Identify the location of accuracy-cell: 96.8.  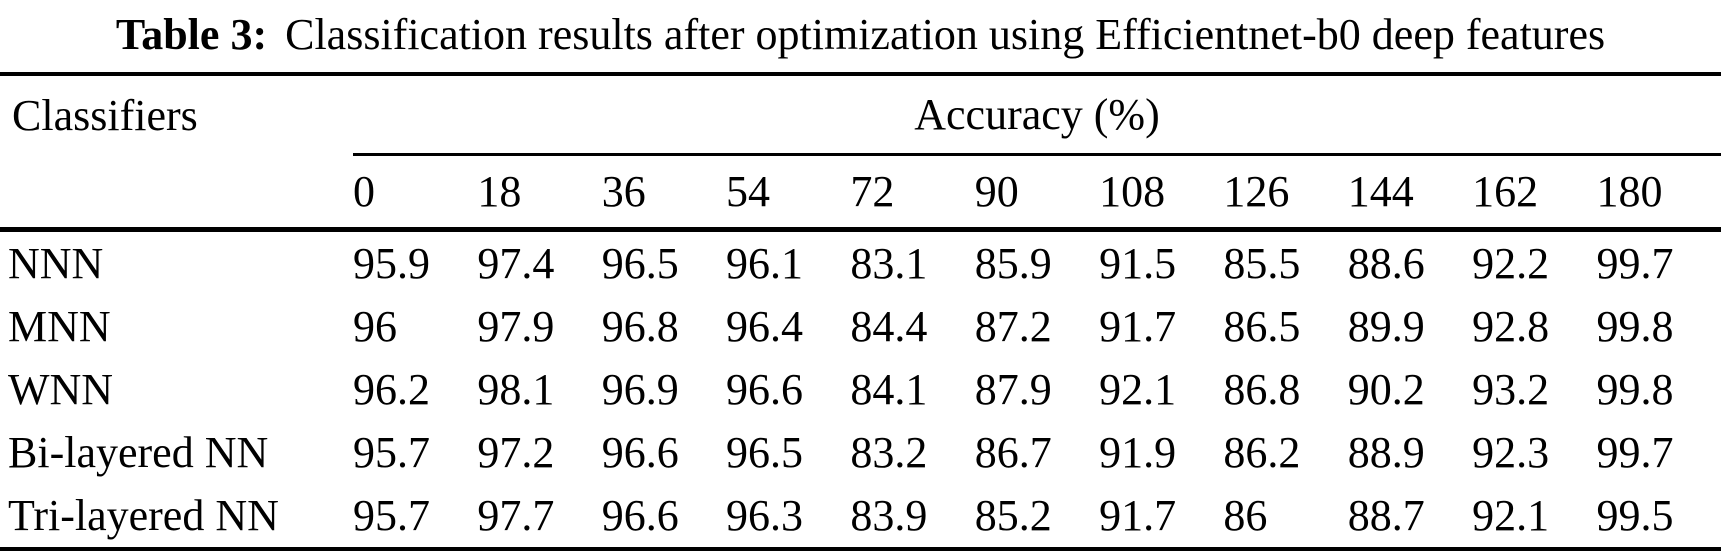
(640, 326).